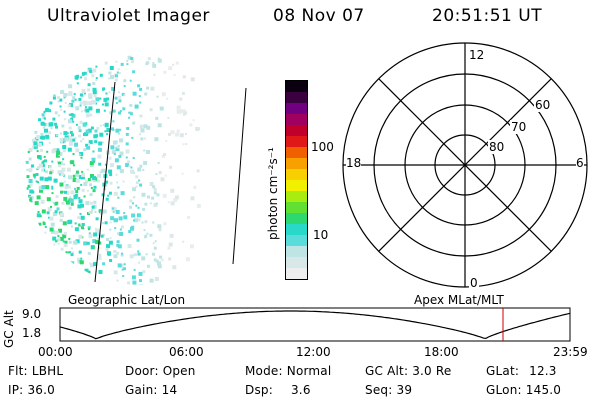 Image resolution: width=600 pixels, height=400 pixels. Describe the element at coordinates (127, 300) in the screenshot. I see `timeline-geo-label: Geographic Lat/Lon` at that location.